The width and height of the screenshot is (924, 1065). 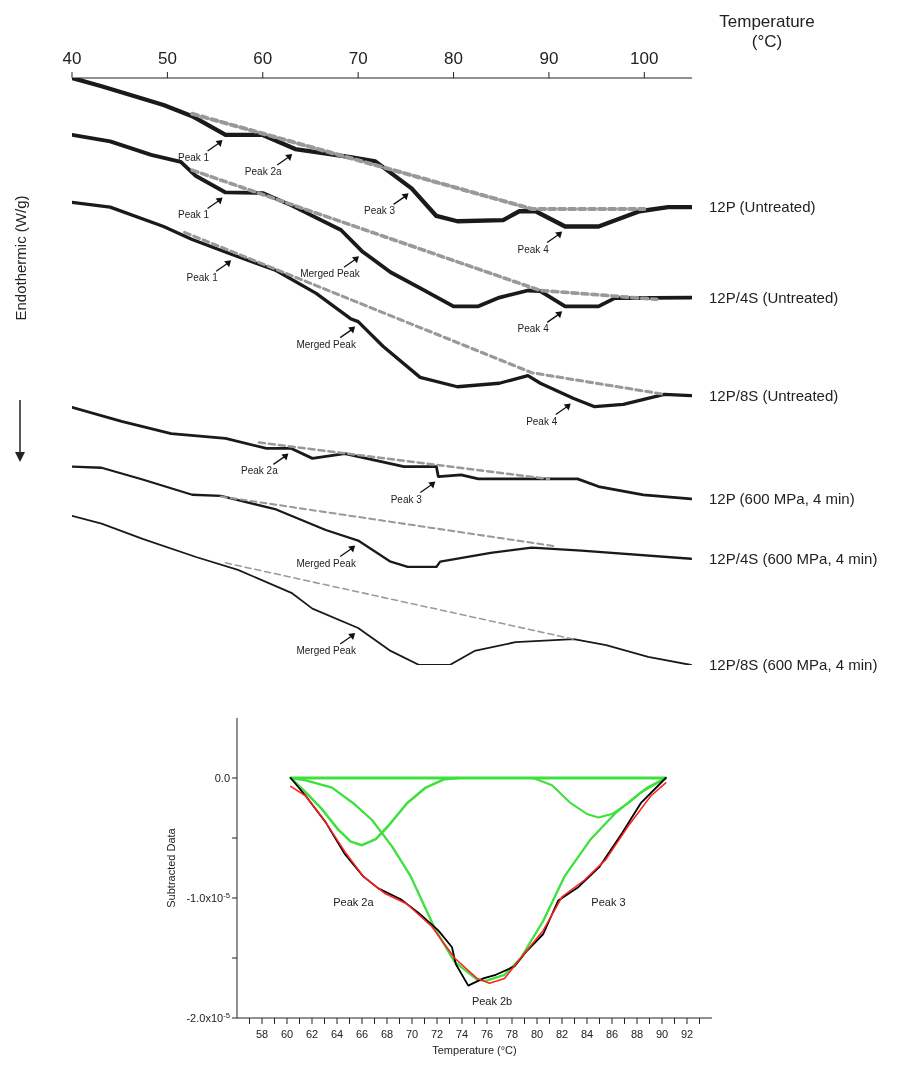 I want to click on x-tick-label: 58, so click(x=262, y=1034).